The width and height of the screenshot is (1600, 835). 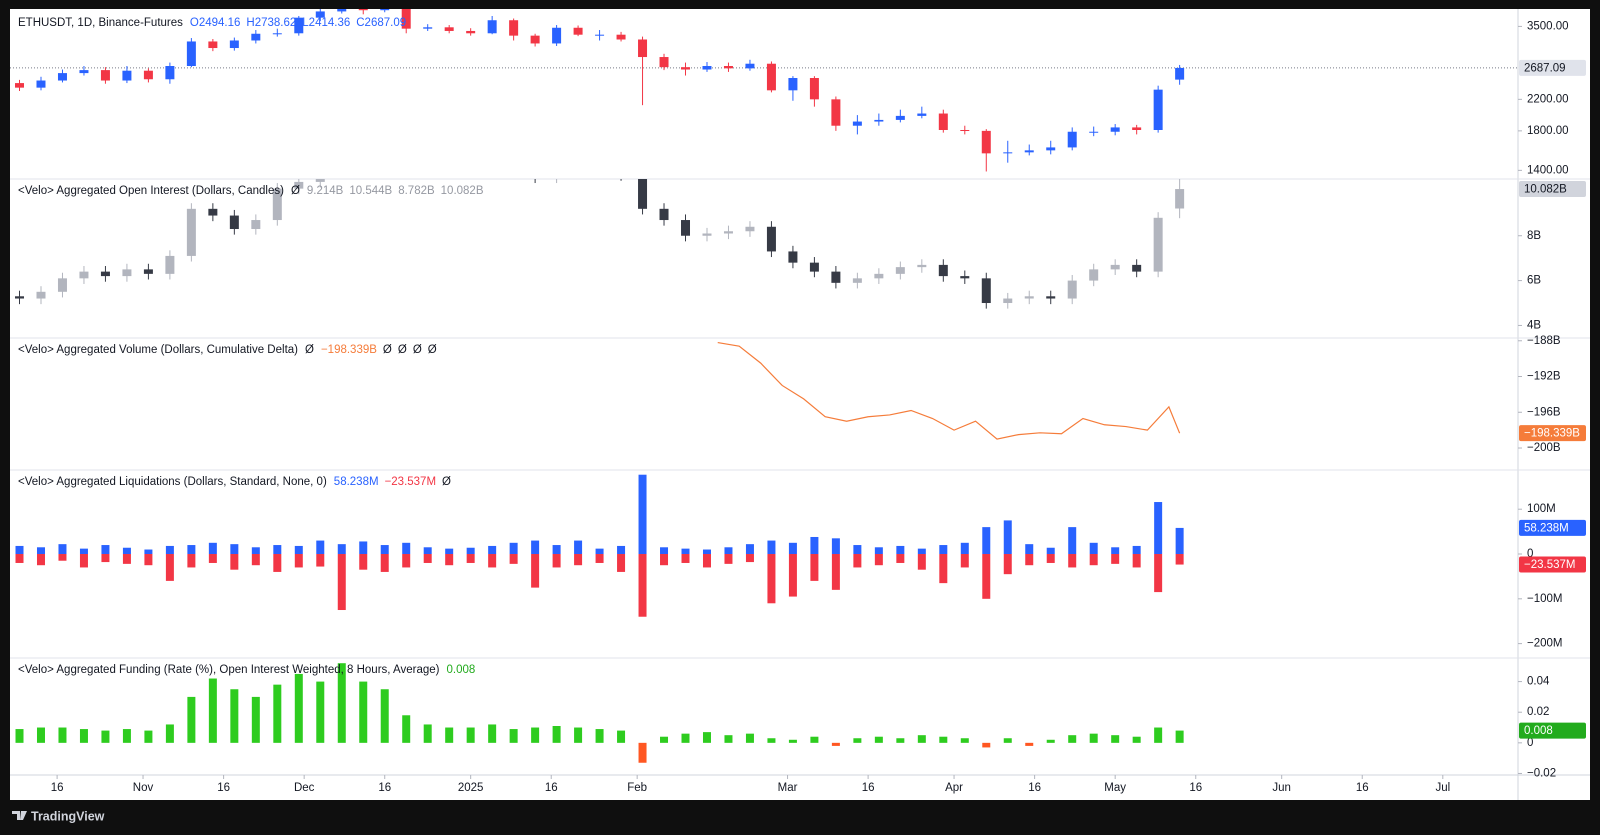 What do you see at coordinates (1548, 99) in the screenshot?
I see `y-tick-label: 2200.00` at bounding box center [1548, 99].